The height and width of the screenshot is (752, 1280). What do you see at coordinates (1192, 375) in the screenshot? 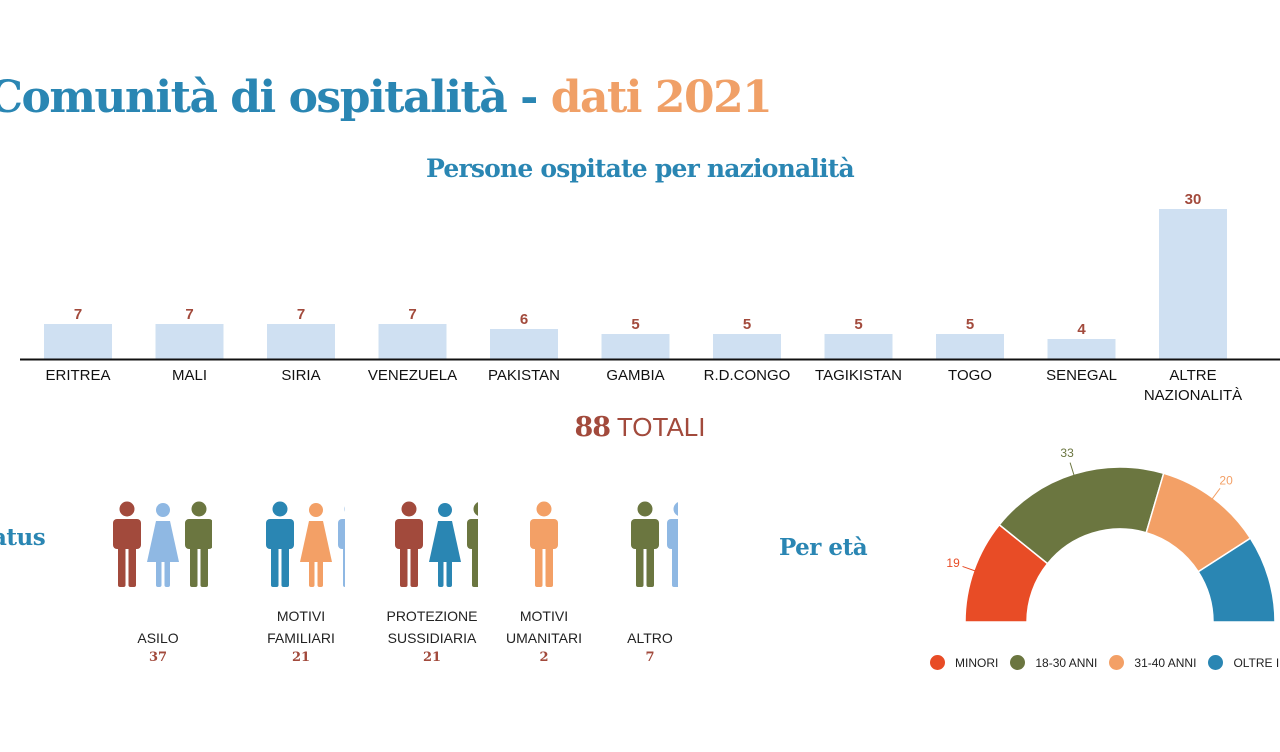
I see `category-label: ALTRE` at bounding box center [1192, 375].